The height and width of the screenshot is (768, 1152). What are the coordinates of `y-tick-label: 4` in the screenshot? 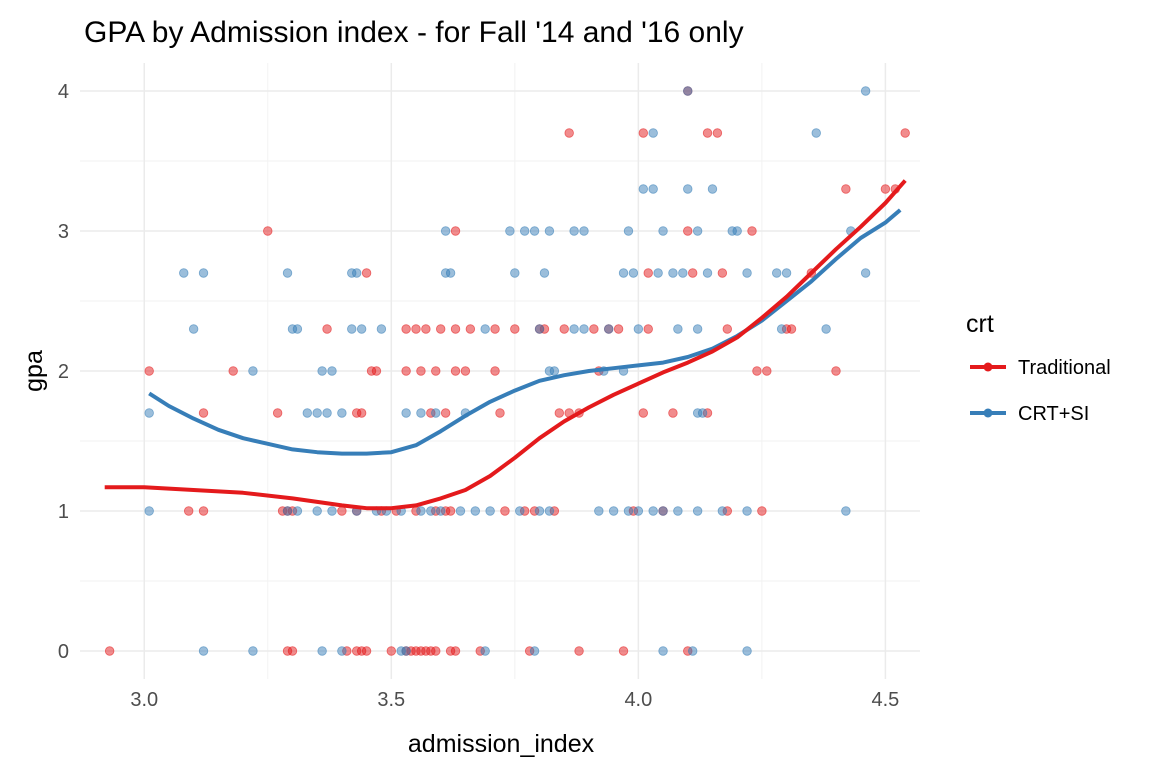 It's located at (63, 92).